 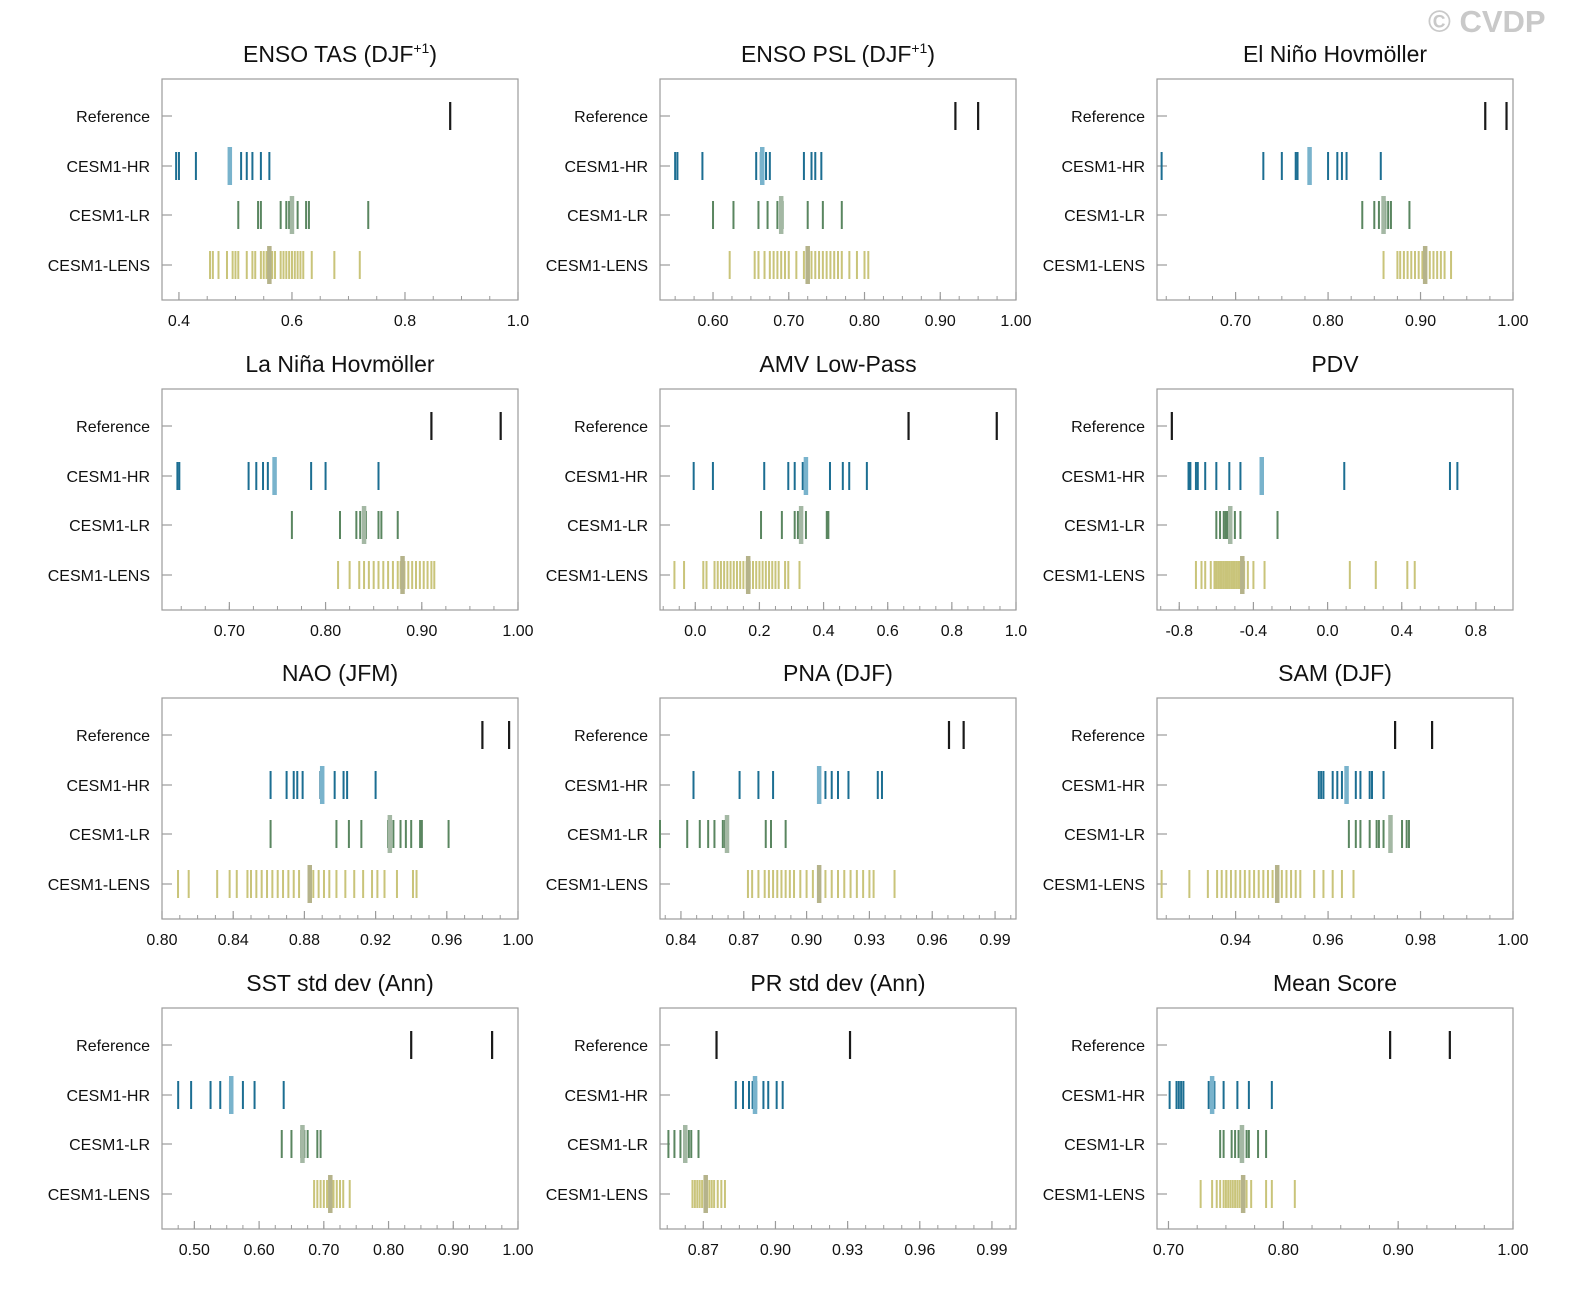 I want to click on panel-title-text: SAM (DJF), so click(x=1335, y=673).